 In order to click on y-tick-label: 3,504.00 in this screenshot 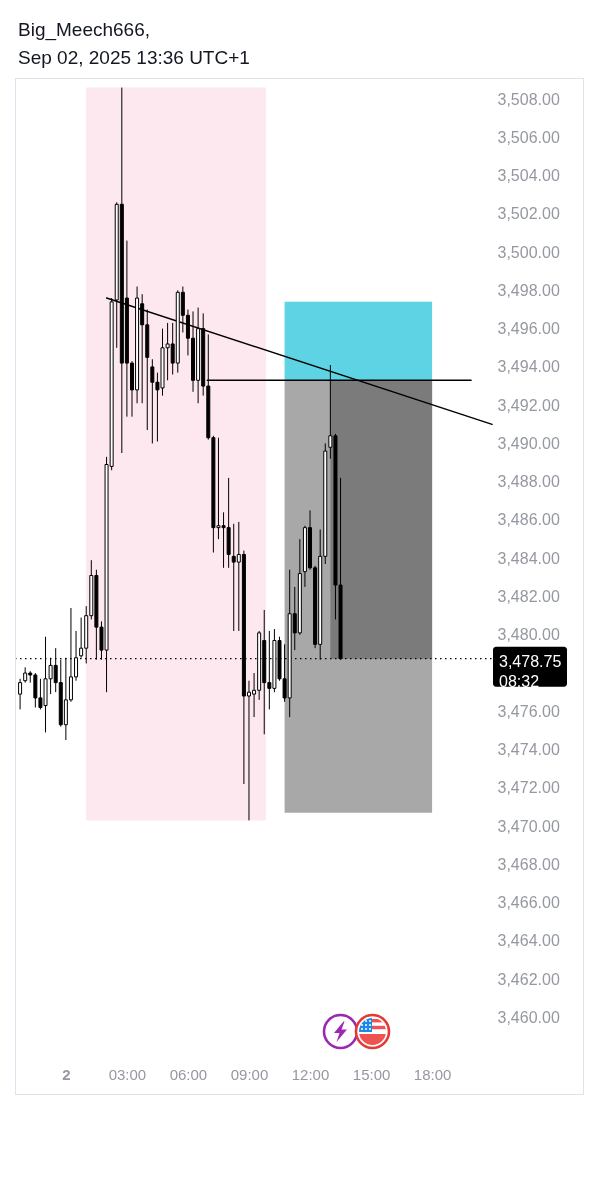, I will do `click(528, 176)`.